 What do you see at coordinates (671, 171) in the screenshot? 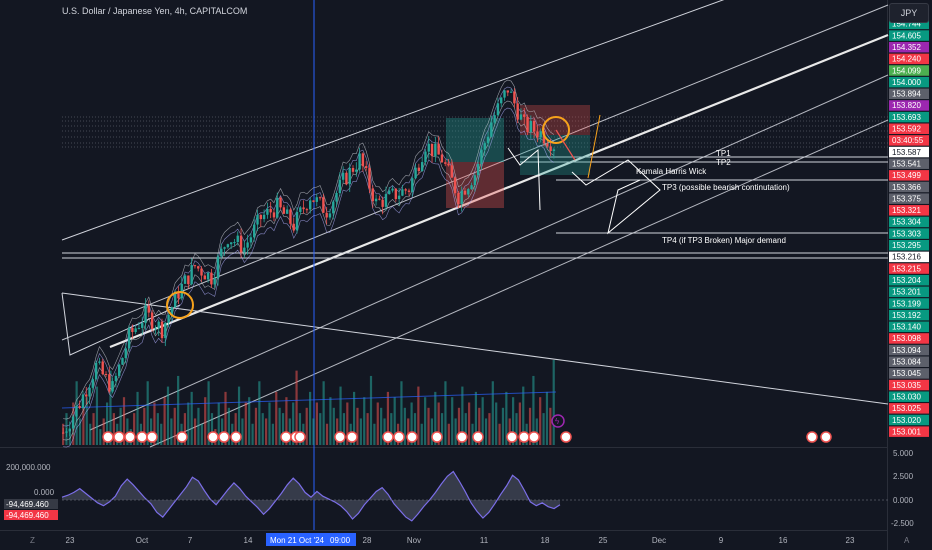
I see `kamala-harris-wick-label: Kamala Harris Wick` at bounding box center [671, 171].